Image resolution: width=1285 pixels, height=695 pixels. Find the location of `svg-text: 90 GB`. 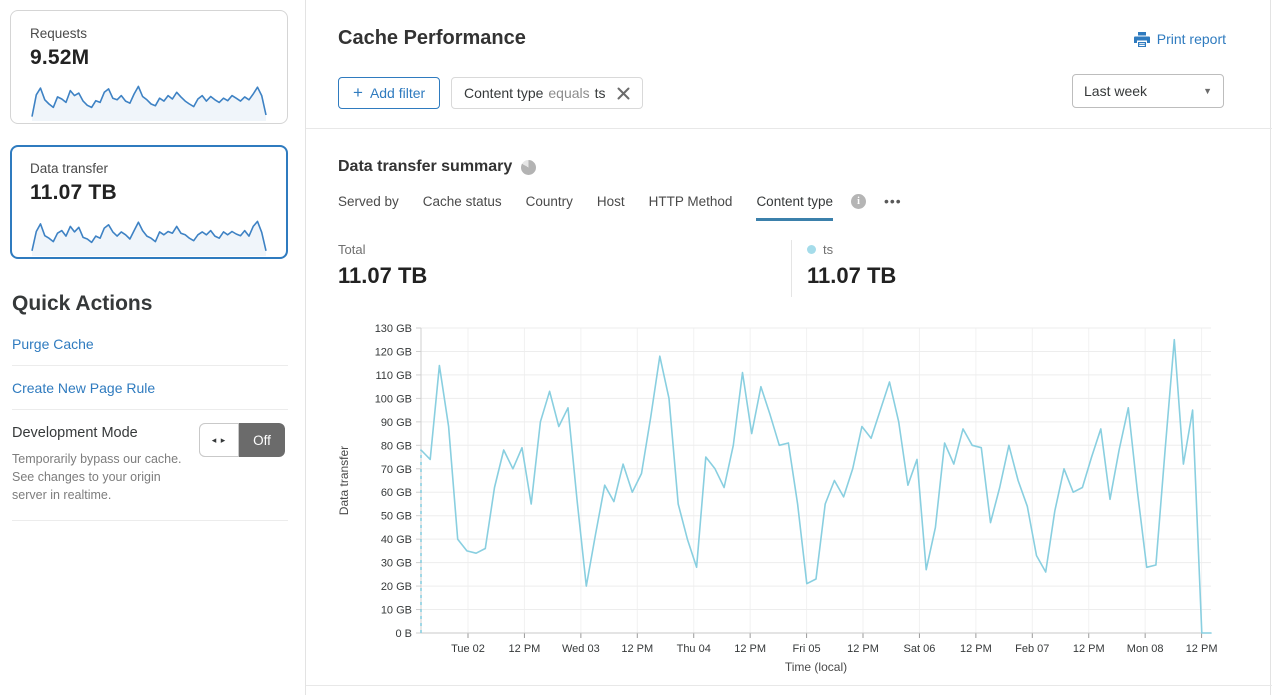

svg-text: 90 GB is located at coordinates (396, 423).